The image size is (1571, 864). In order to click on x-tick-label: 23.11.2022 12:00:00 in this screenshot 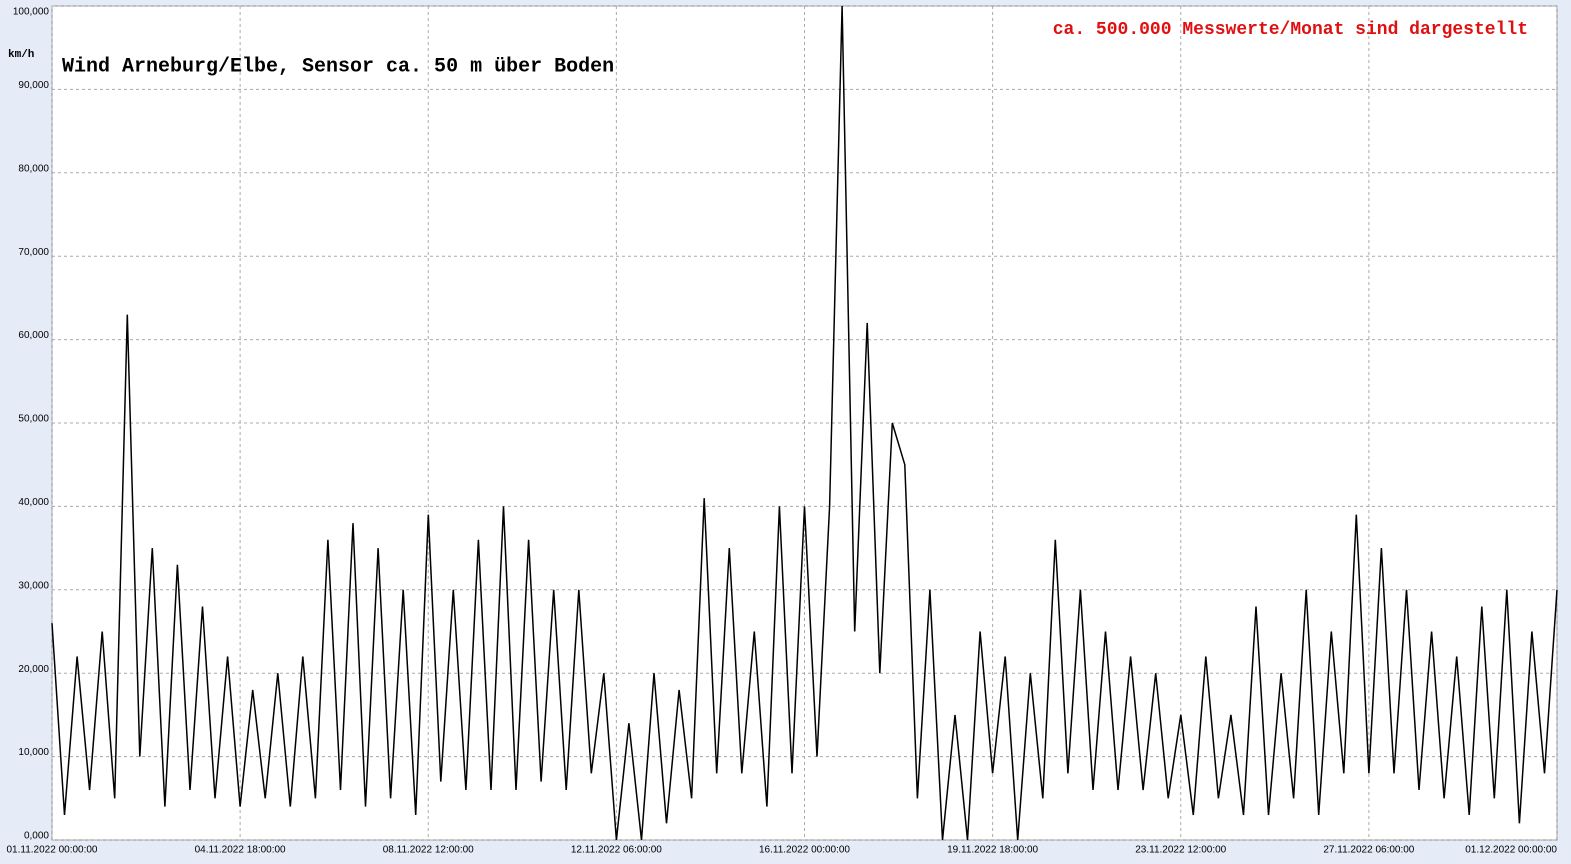, I will do `click(1180, 850)`.